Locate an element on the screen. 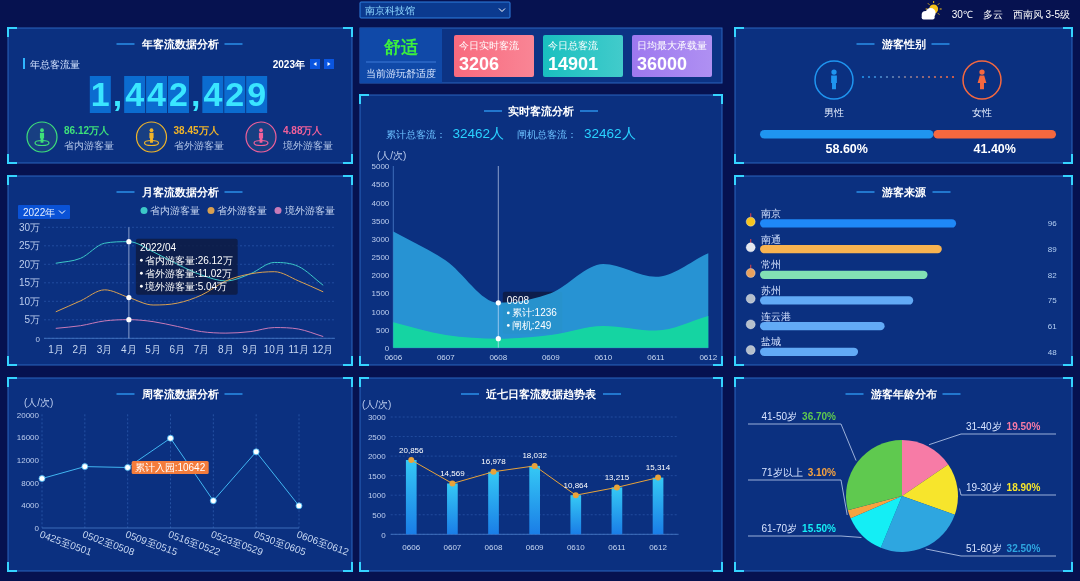 This screenshot has height=581, width=1080. data-label: 18.90% is located at coordinates (1023, 487).